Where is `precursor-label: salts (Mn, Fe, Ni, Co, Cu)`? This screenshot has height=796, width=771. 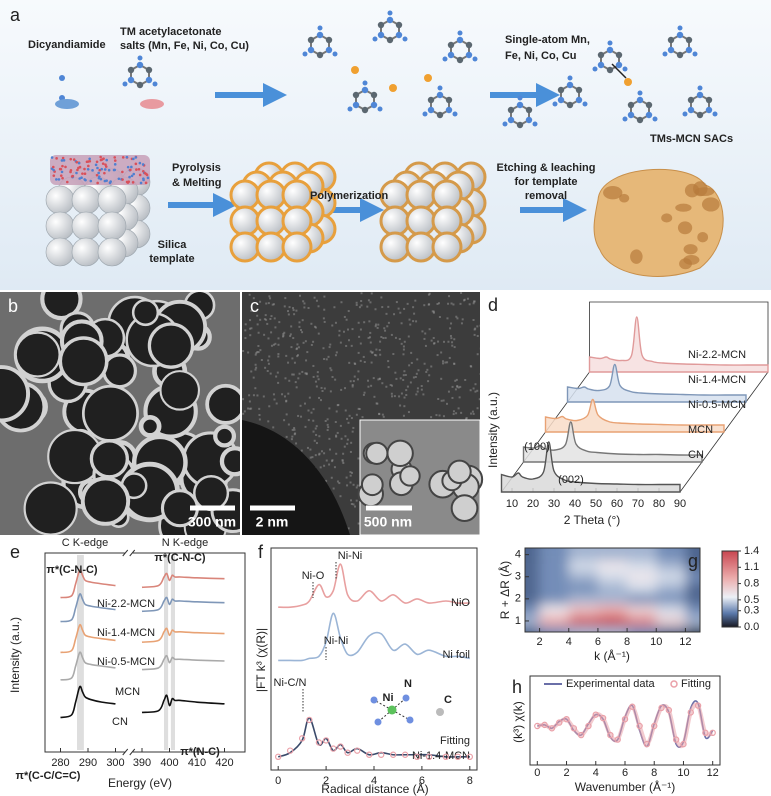 precursor-label: salts (Mn, Fe, Ni, Co, Cu) is located at coordinates (184, 46).